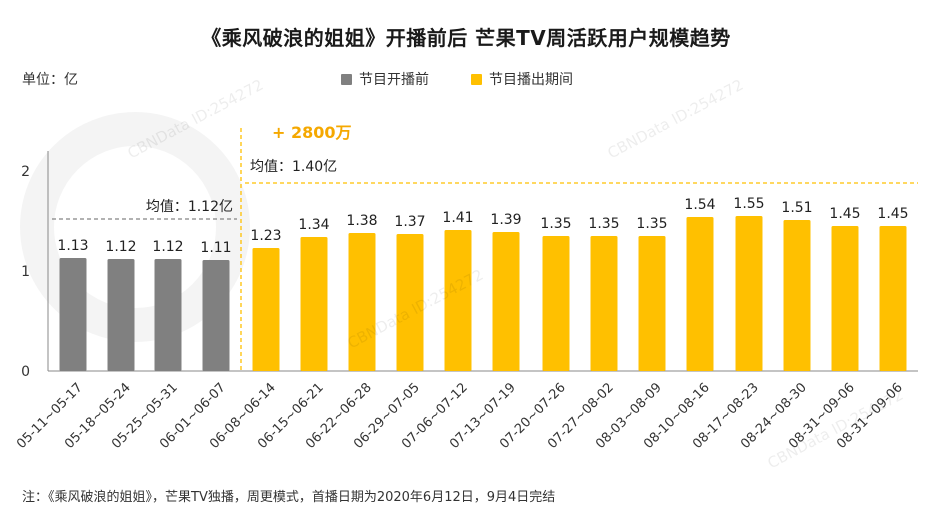 This screenshot has width=932, height=522. I want to click on bar-value-label: 1.51, so click(796, 208).